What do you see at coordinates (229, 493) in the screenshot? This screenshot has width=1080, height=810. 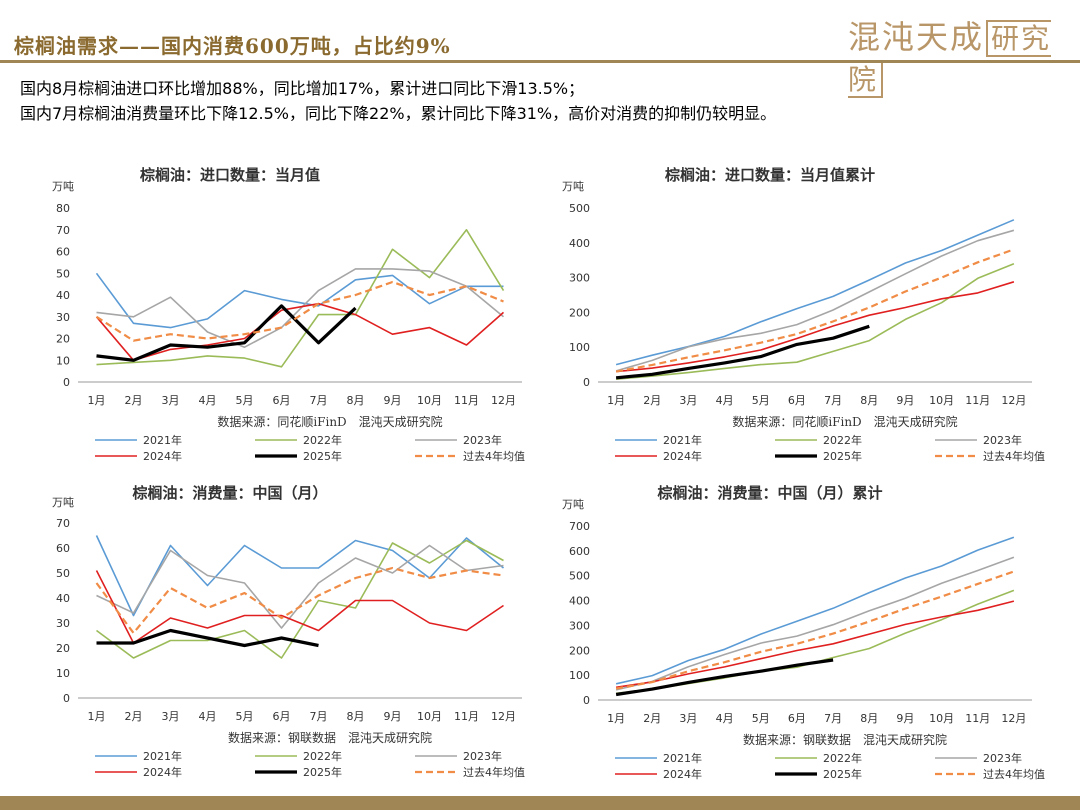 I see `chart-title: 棕榈油：消费量：中国（月）` at bounding box center [229, 493].